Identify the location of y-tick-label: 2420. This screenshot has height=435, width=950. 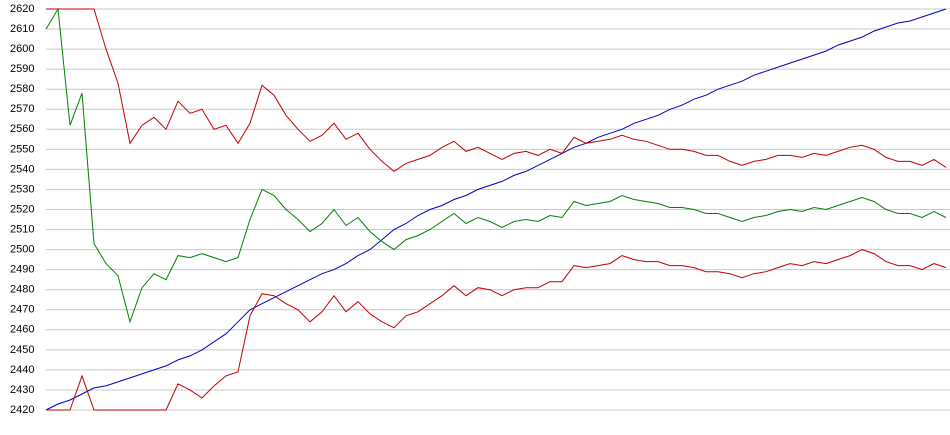
(22, 410).